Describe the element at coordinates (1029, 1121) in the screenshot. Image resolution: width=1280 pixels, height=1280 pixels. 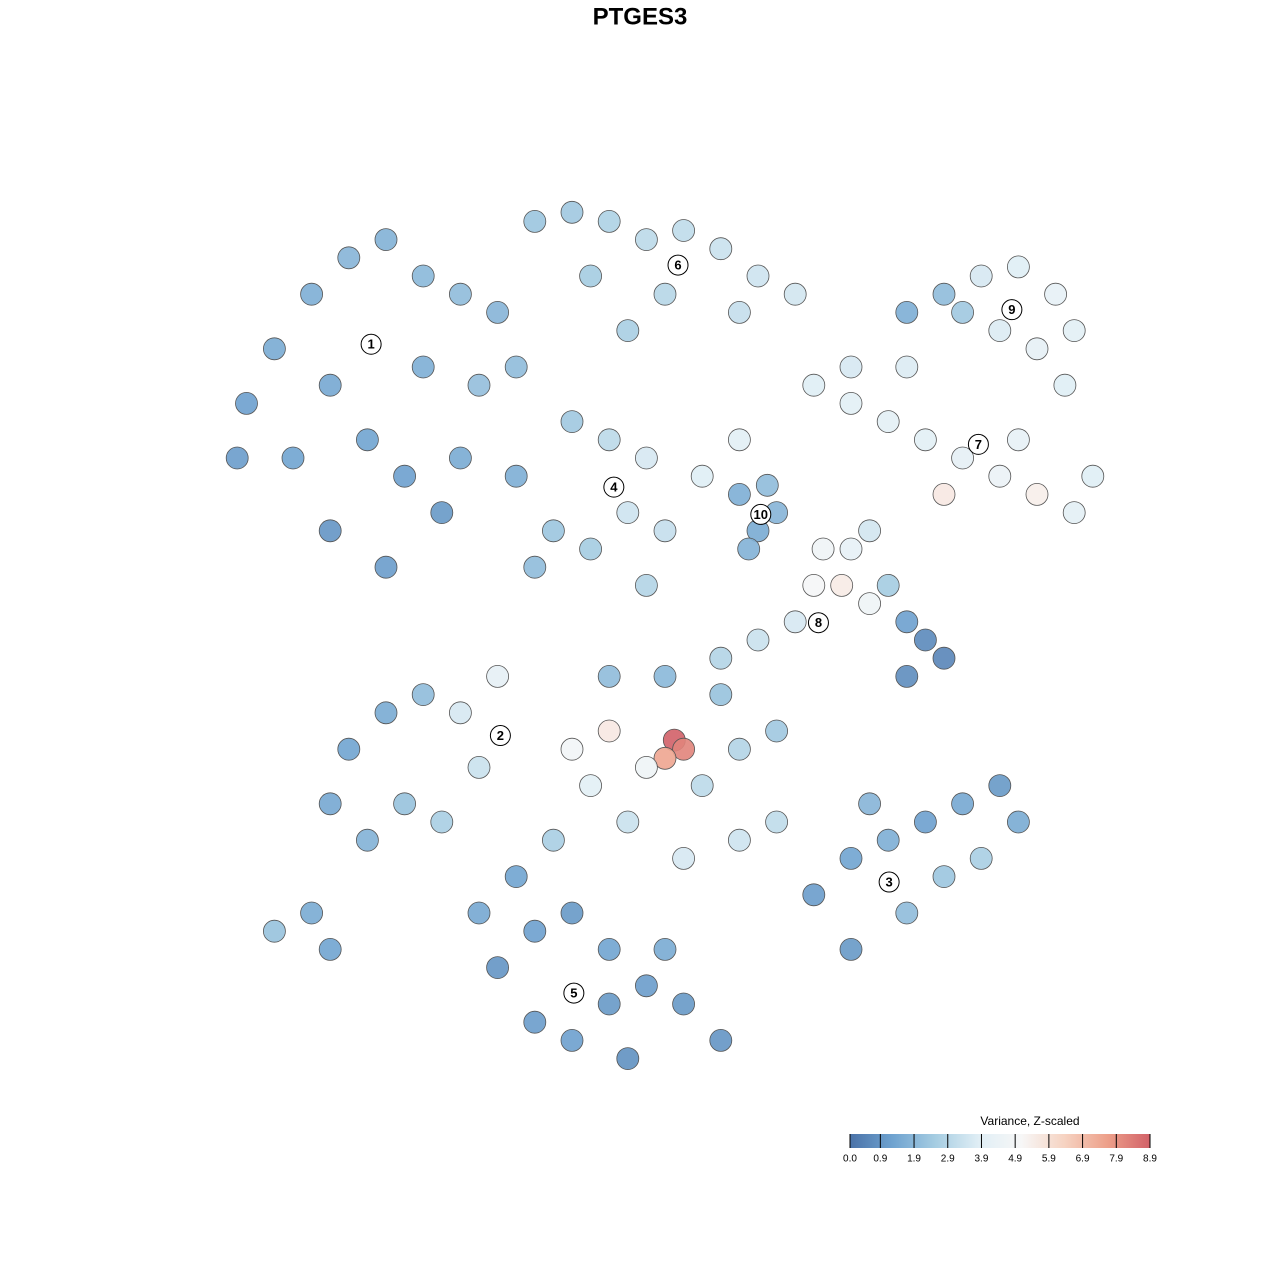
I see `colorbar-title: Variance, Z-scaled` at that location.